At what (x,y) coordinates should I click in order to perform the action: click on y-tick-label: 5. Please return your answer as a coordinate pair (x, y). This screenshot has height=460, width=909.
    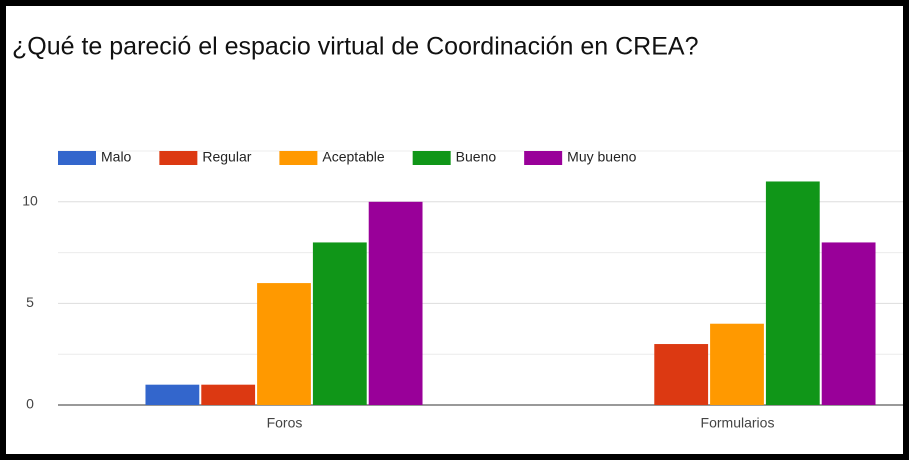
    Looking at the image, I should click on (30, 302).